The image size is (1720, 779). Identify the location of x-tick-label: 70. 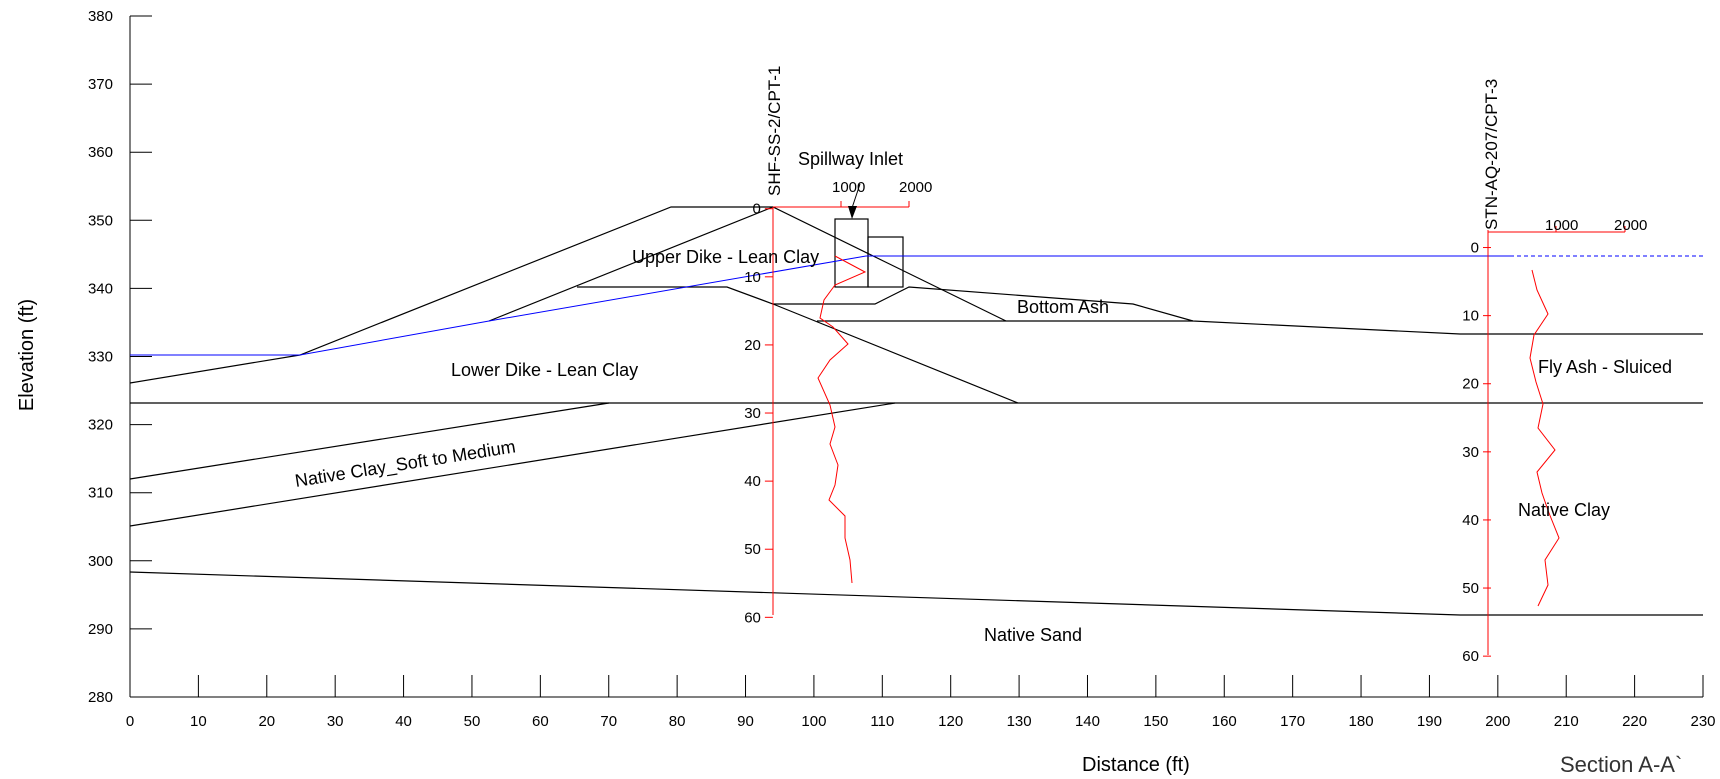
(608, 721).